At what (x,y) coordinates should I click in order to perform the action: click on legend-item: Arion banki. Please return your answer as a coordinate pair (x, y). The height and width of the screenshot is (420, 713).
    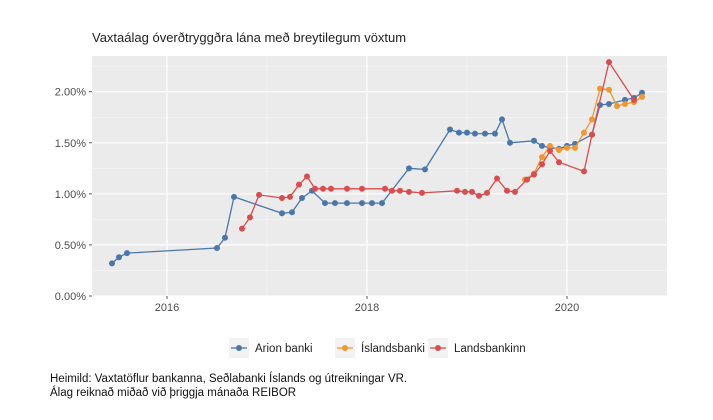
    Looking at the image, I should click on (271, 348).